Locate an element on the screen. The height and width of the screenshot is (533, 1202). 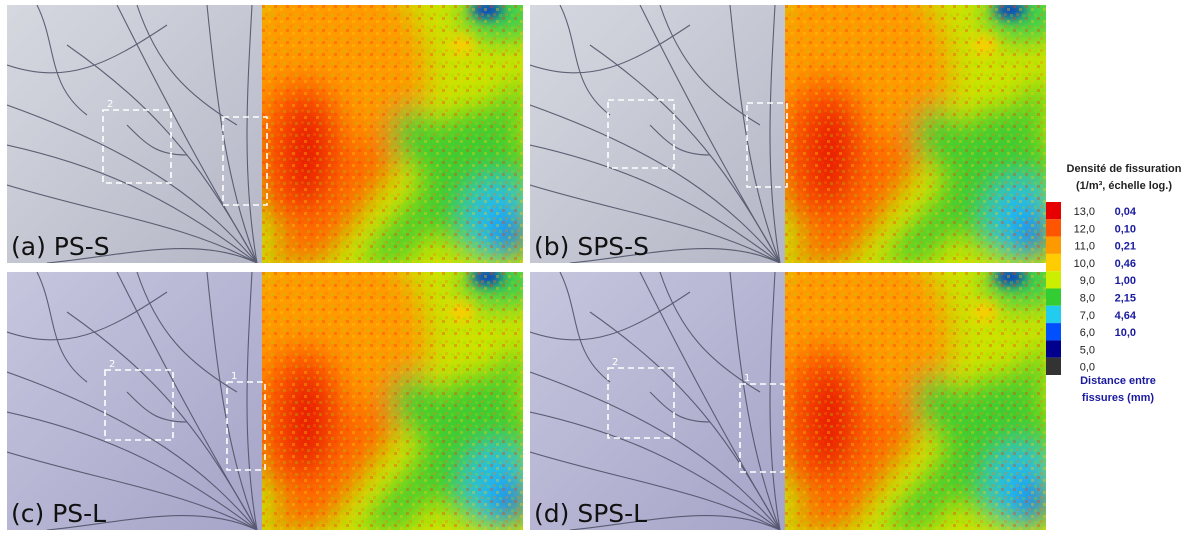
legend-footer: fissures (mm) is located at coordinates (1118, 398).